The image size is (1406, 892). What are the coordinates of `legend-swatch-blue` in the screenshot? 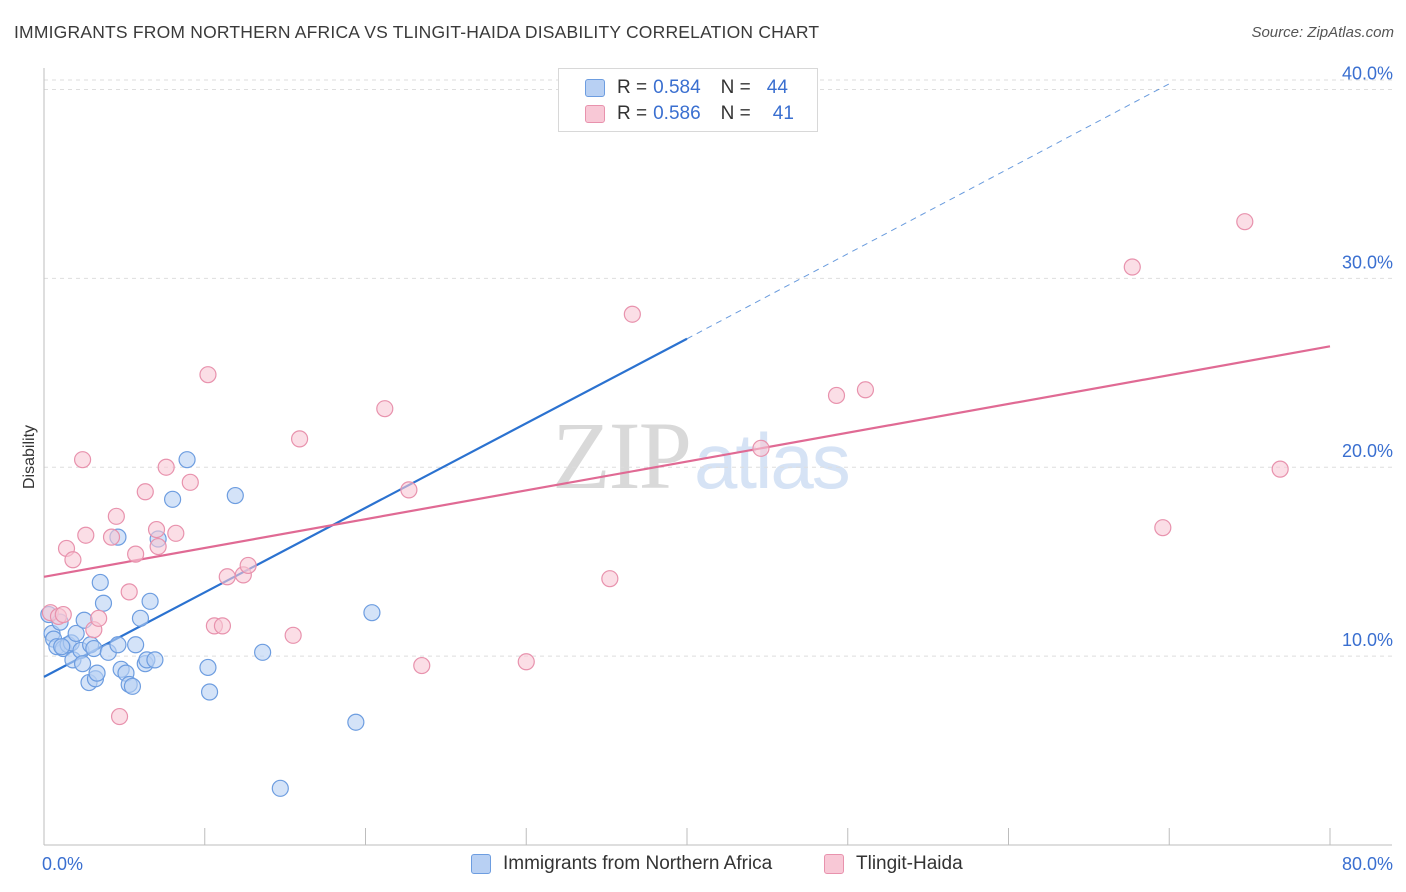 It's located at (595, 88).